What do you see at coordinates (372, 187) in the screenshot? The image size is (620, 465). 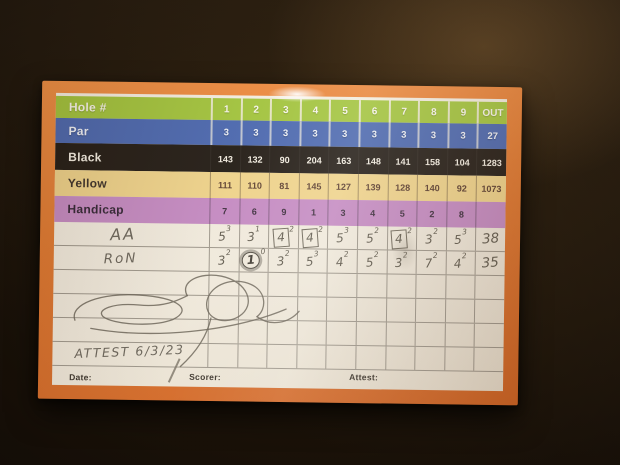 I see `cell: 139` at bounding box center [372, 187].